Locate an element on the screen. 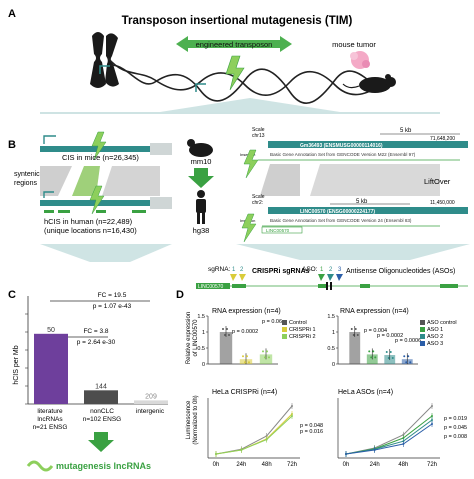  d-legend-label: CRISPRi 2 is located at coordinates (302, 337).